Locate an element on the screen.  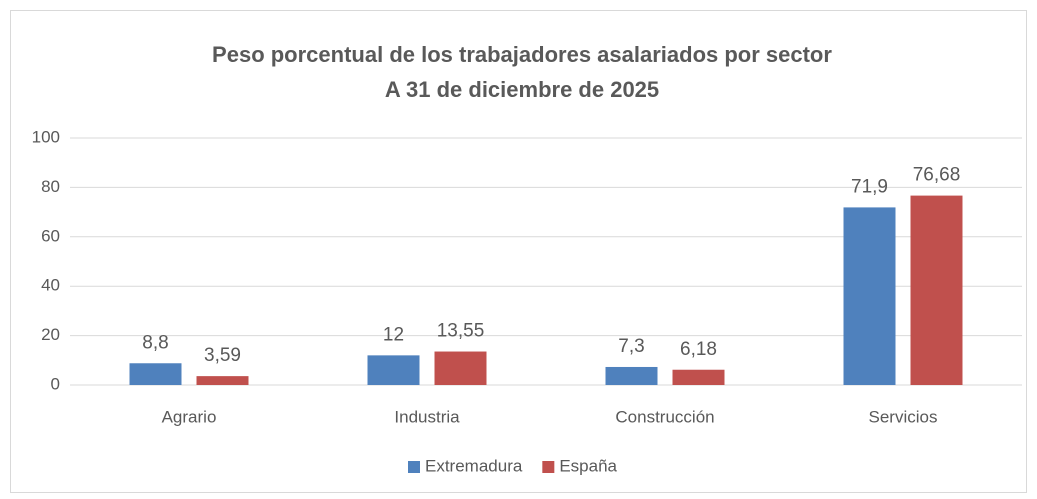
value-label: 13,55 is located at coordinates (461, 331).